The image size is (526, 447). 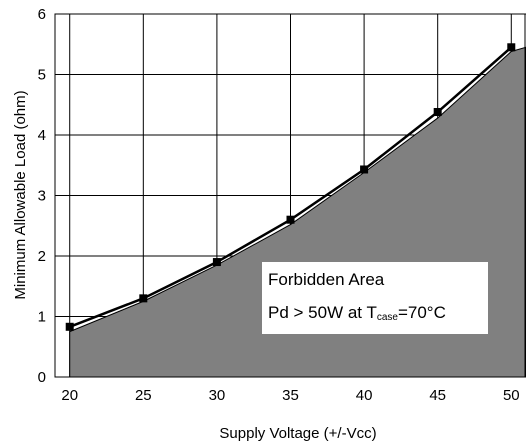 What do you see at coordinates (422, 312) in the screenshot?
I see `note-condition-suffix: =70°C` at bounding box center [422, 312].